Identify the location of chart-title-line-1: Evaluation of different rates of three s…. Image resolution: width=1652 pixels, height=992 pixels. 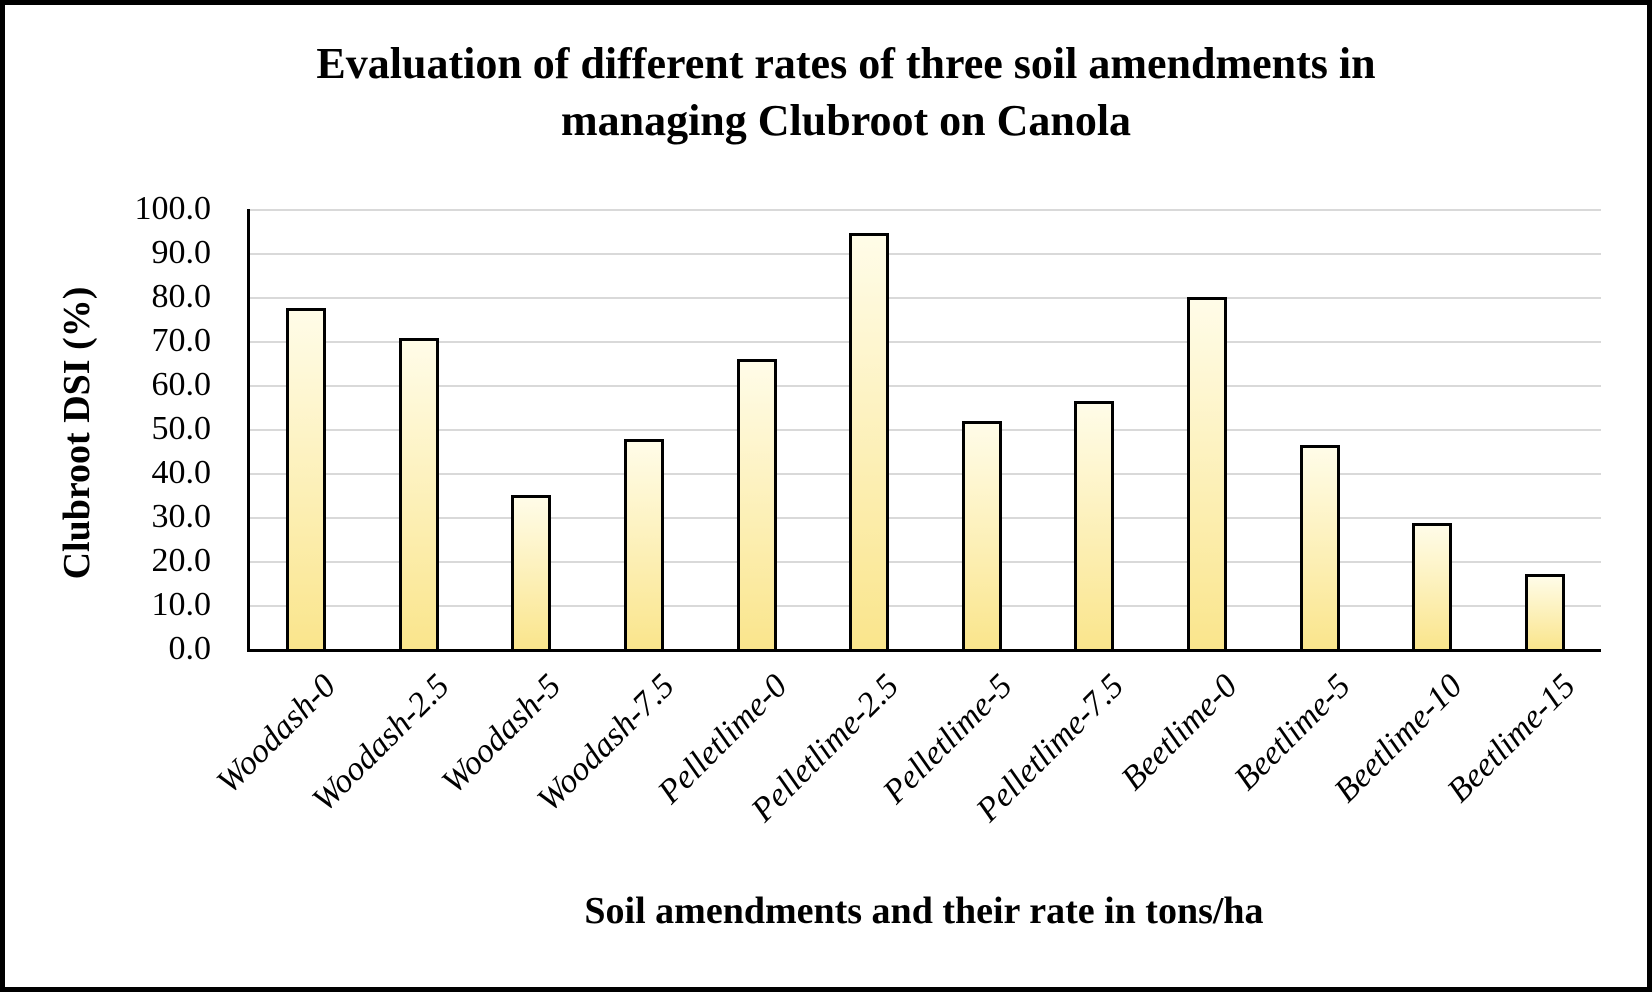
(846, 63).